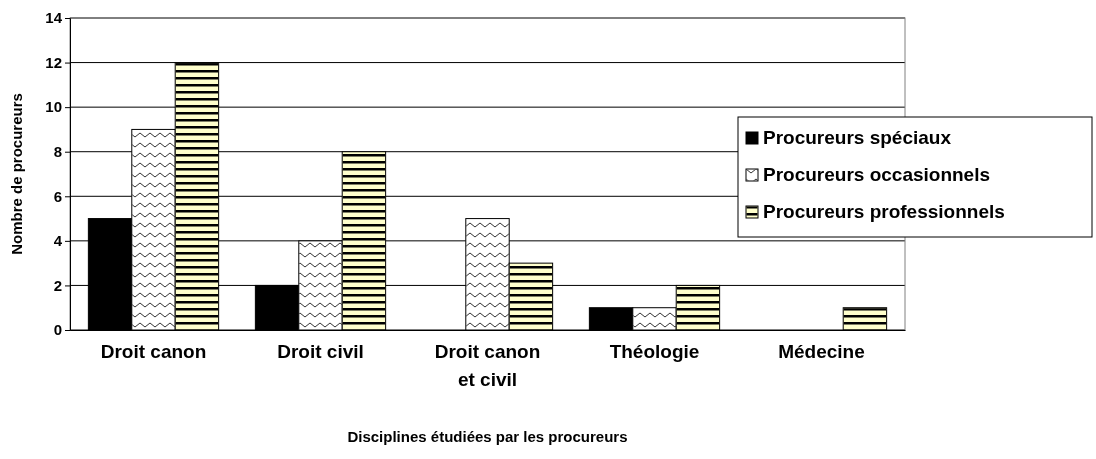  What do you see at coordinates (320, 351) in the screenshot?
I see `x-tick-label: Droit civil` at bounding box center [320, 351].